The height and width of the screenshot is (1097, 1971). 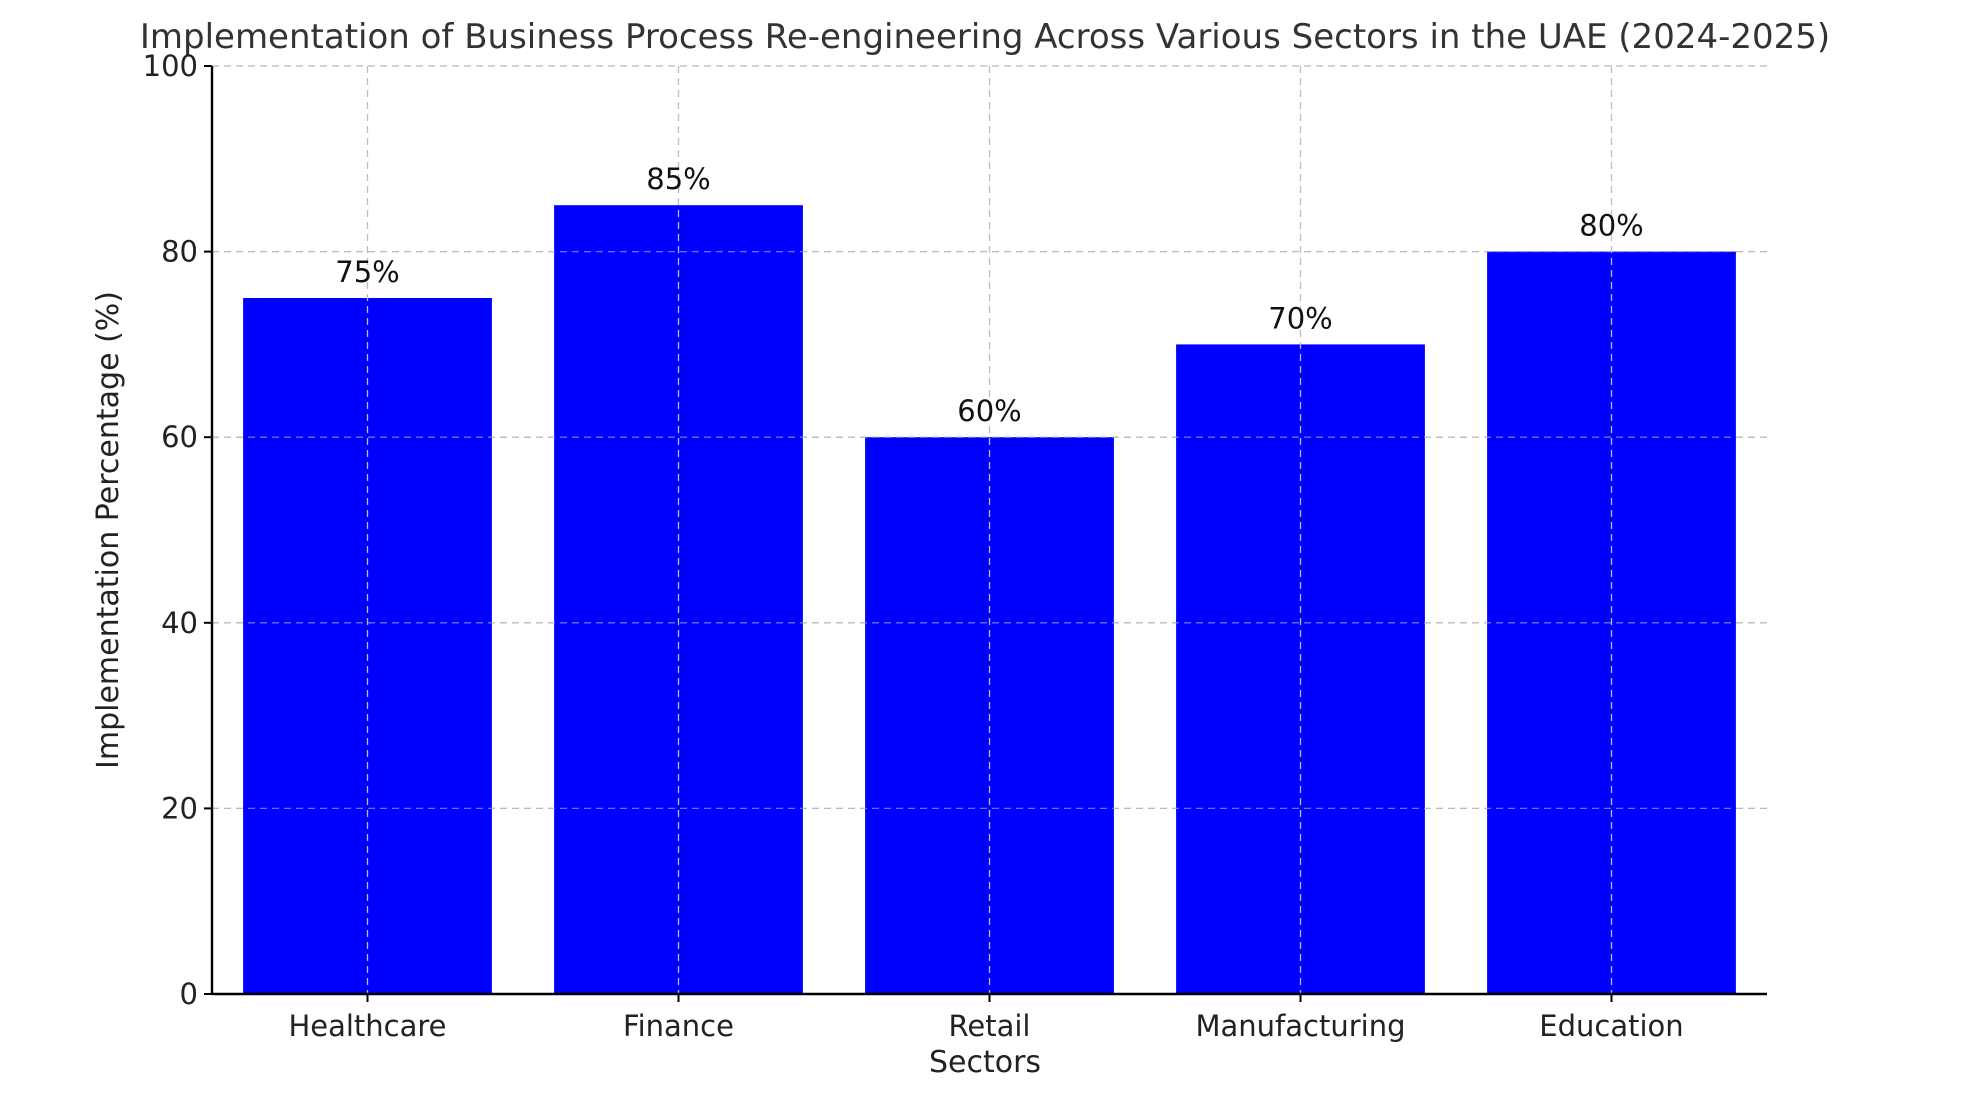 What do you see at coordinates (678, 1026) in the screenshot?
I see `x-tick-label: Finance` at bounding box center [678, 1026].